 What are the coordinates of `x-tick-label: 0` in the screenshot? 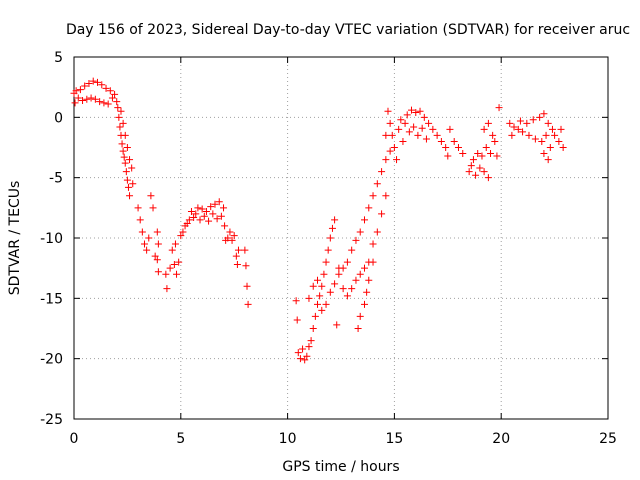 It's located at (74, 439).